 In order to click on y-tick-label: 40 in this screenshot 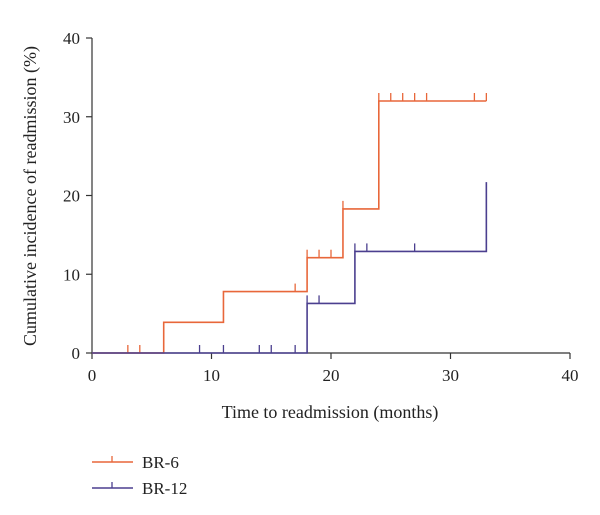, I will do `click(71, 38)`.